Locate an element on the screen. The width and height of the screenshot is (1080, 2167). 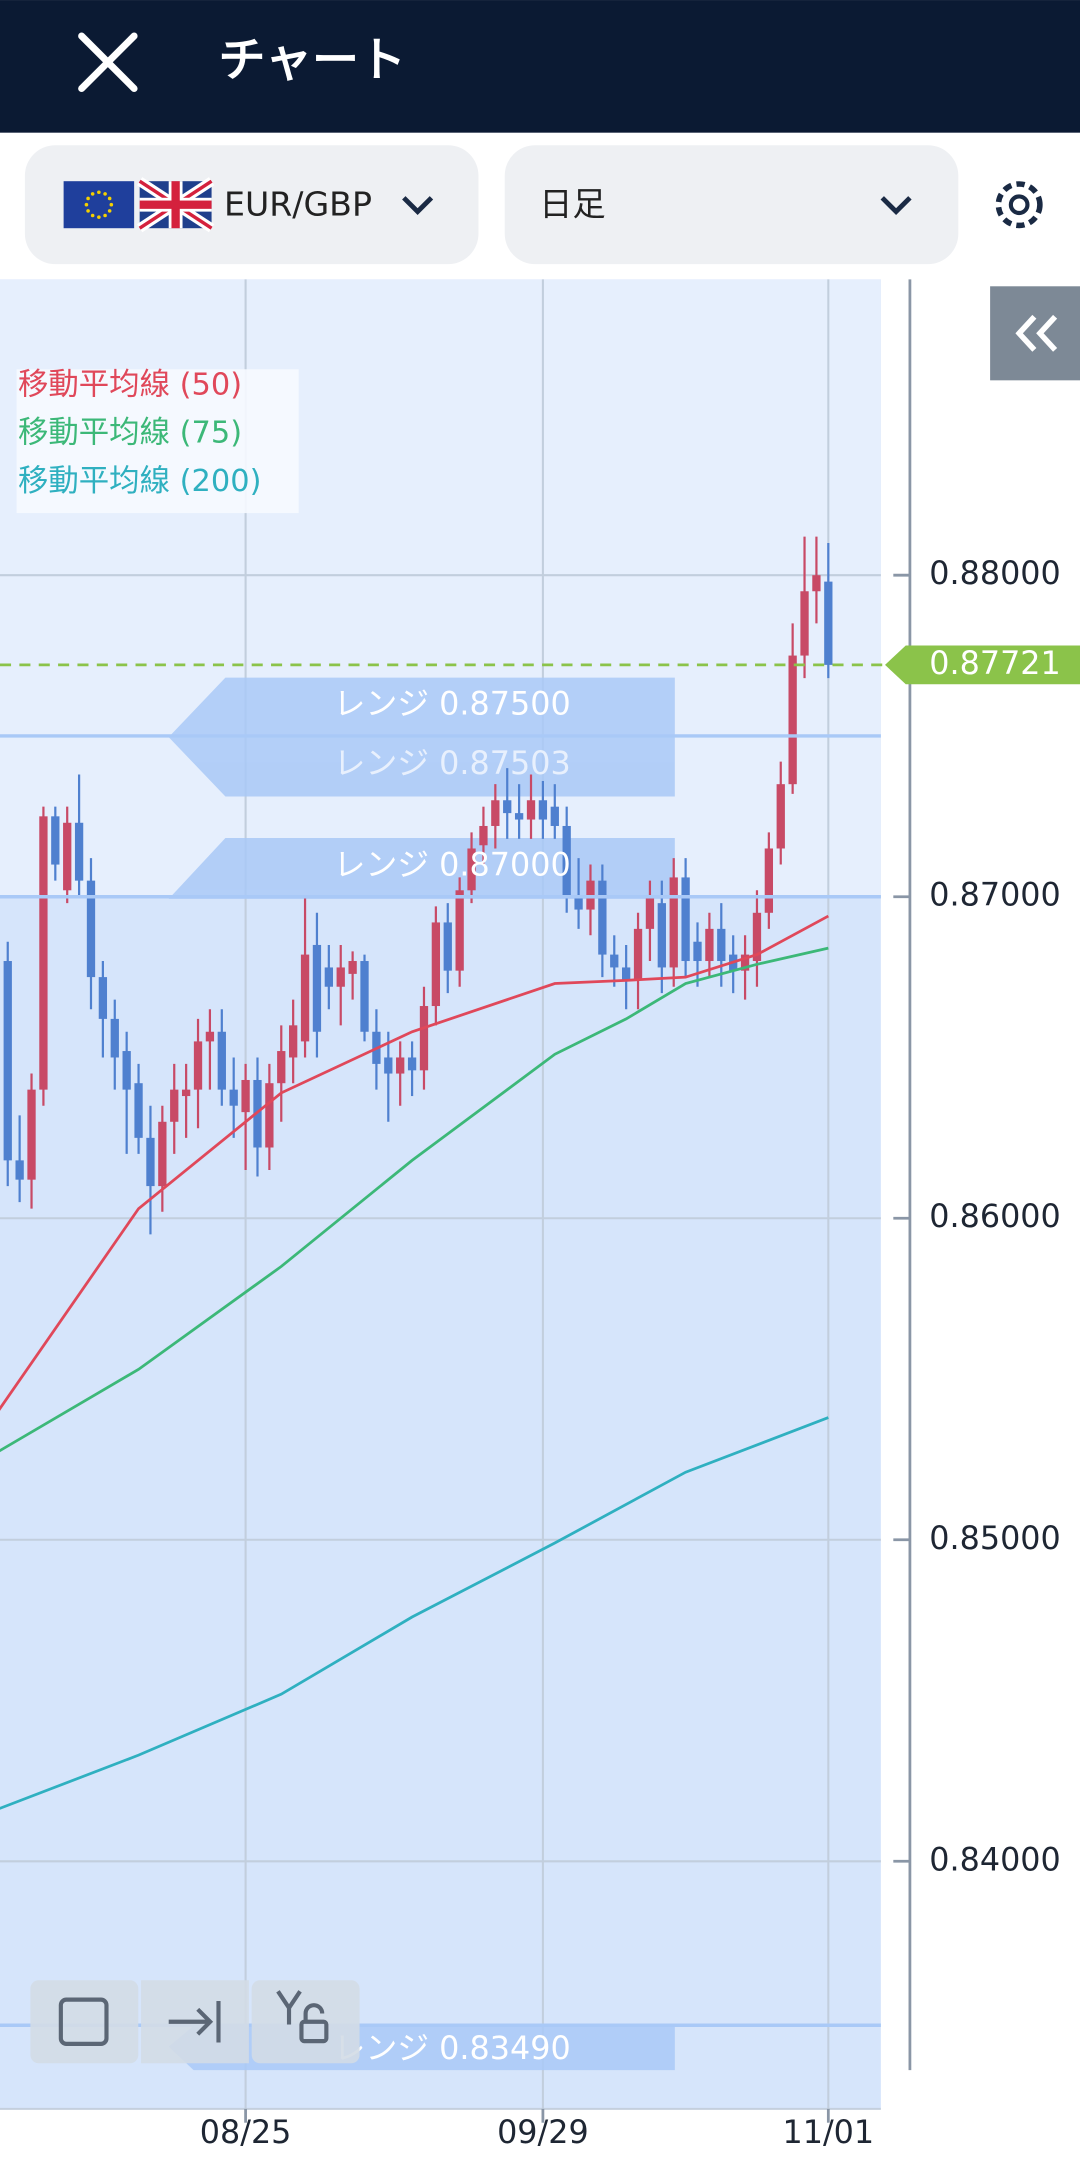
pair-selector is located at coordinates (251, 205).